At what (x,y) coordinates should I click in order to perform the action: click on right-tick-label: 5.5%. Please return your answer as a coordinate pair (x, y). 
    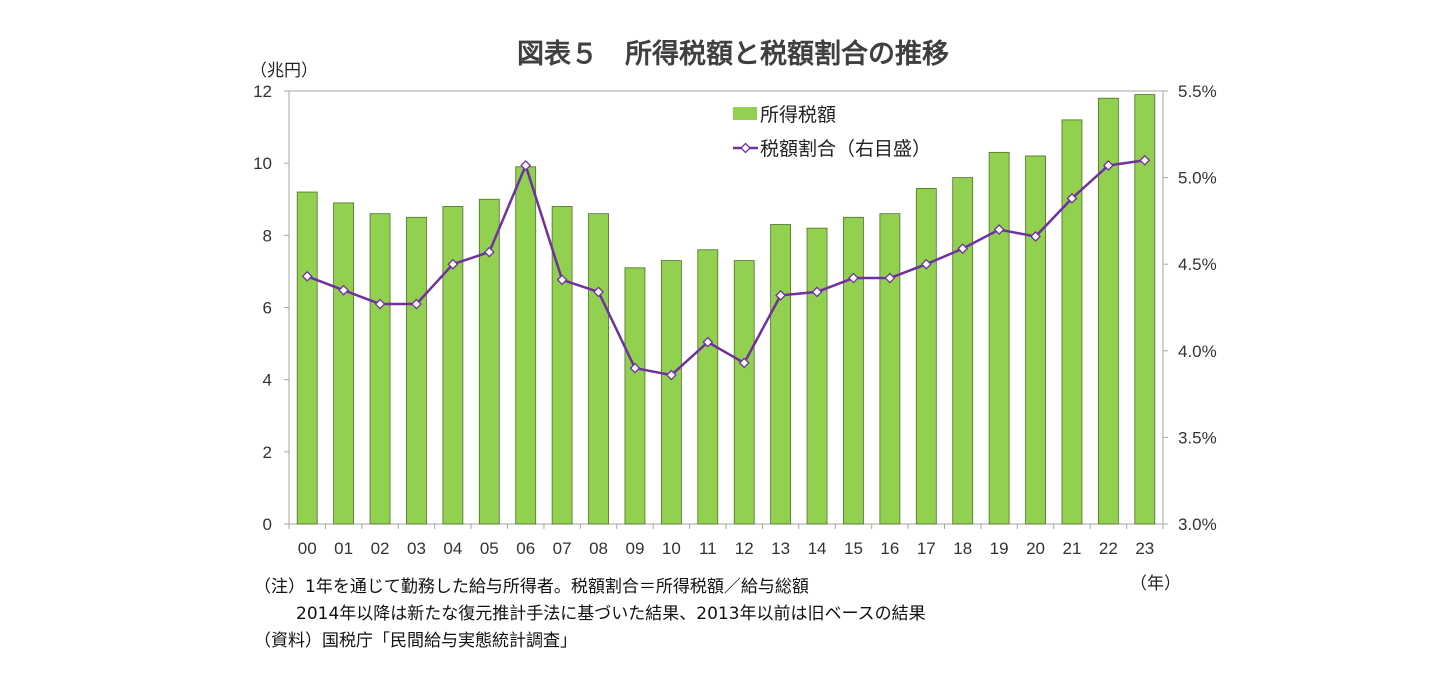
    Looking at the image, I should click on (1197, 91).